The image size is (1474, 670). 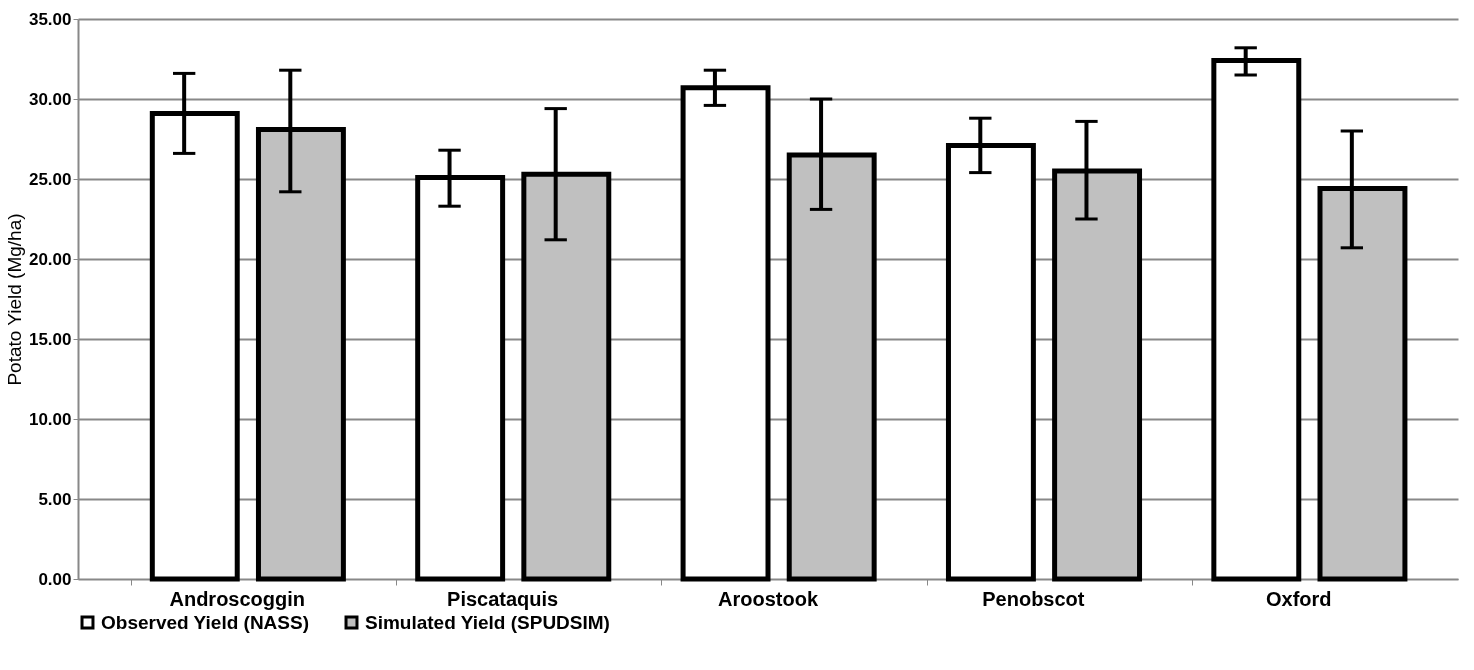 What do you see at coordinates (768, 598) in the screenshot?
I see `x-tick-label: Aroostook` at bounding box center [768, 598].